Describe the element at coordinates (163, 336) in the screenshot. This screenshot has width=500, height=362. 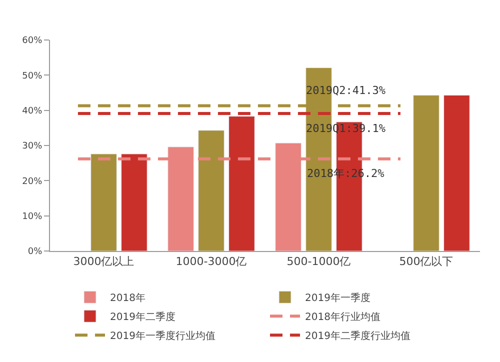
I see `legend-label: 2019年一季度行业均值` at that location.